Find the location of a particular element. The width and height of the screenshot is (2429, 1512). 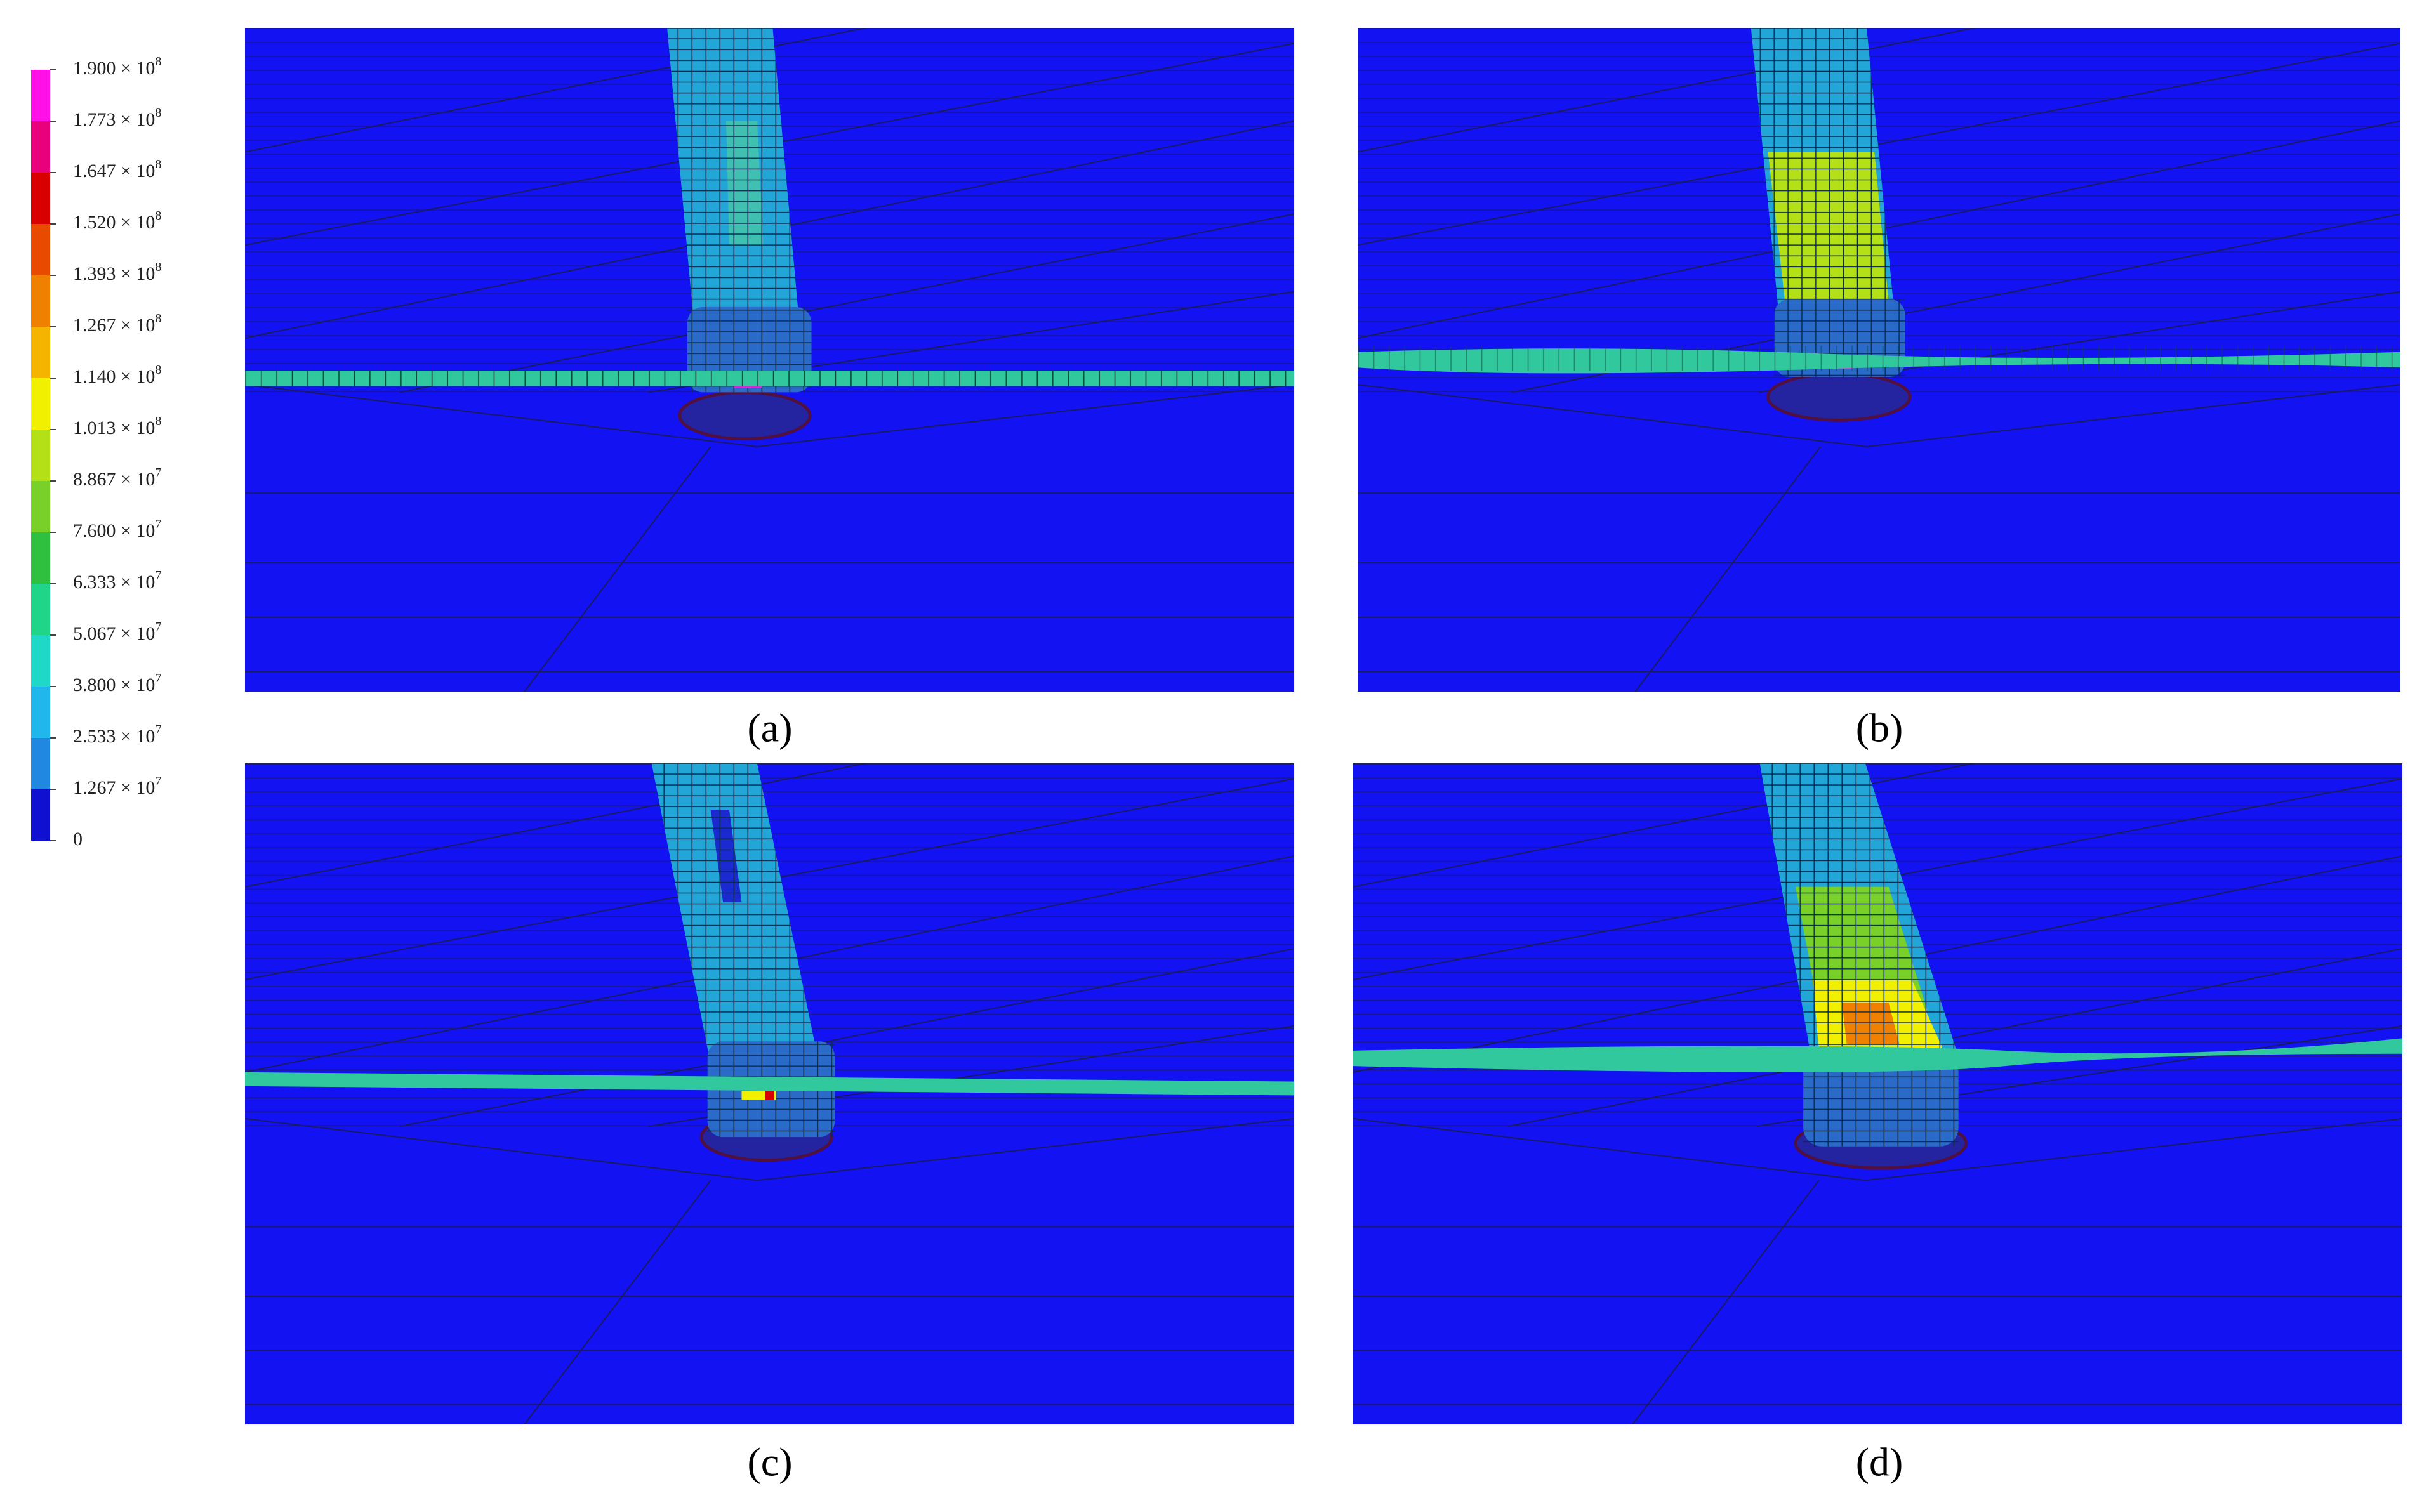

legend-label: 3.800 × 10⁷ is located at coordinates (117, 683).